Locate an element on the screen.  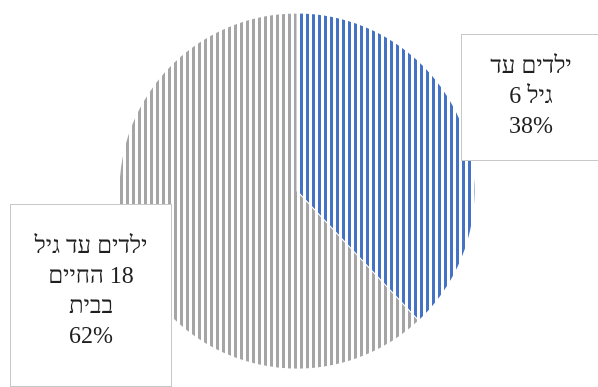
data-label-children-under-18-at-home: ילדים עד גיל 18 החיים בבית 62% is located at coordinates (91, 295).